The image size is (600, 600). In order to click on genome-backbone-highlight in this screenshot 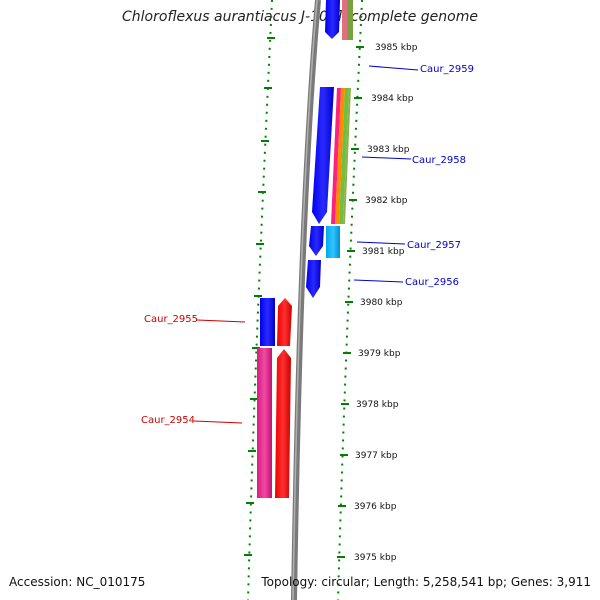, I will do `click(305, 300)`.